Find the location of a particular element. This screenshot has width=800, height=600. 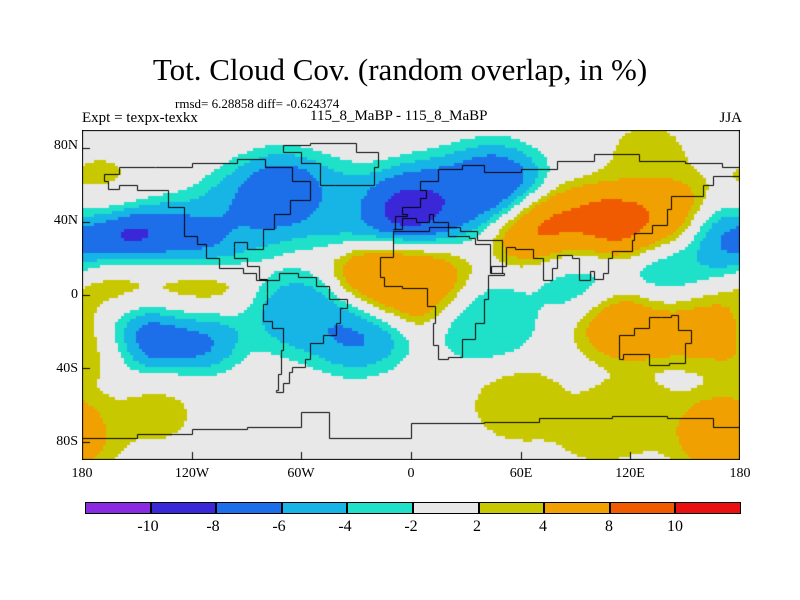

colorbar-label: 4 is located at coordinates (543, 526).